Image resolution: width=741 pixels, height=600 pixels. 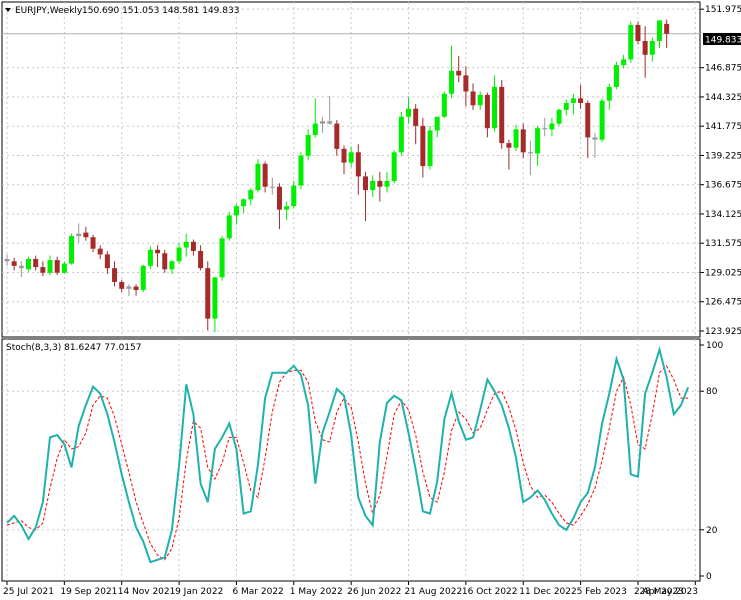 What do you see at coordinates (88, 592) in the screenshot?
I see `time-tick-label: 19 Sep 2021` at bounding box center [88, 592].